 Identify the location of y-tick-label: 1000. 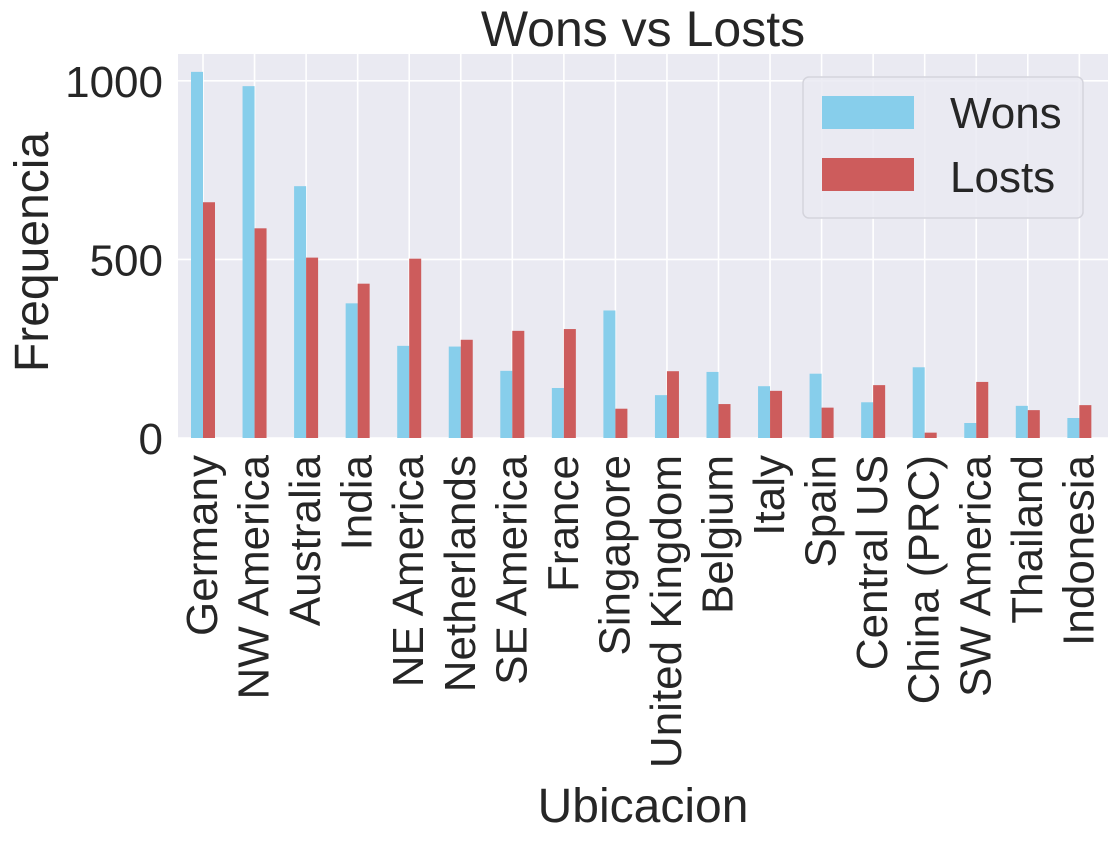
(114, 82).